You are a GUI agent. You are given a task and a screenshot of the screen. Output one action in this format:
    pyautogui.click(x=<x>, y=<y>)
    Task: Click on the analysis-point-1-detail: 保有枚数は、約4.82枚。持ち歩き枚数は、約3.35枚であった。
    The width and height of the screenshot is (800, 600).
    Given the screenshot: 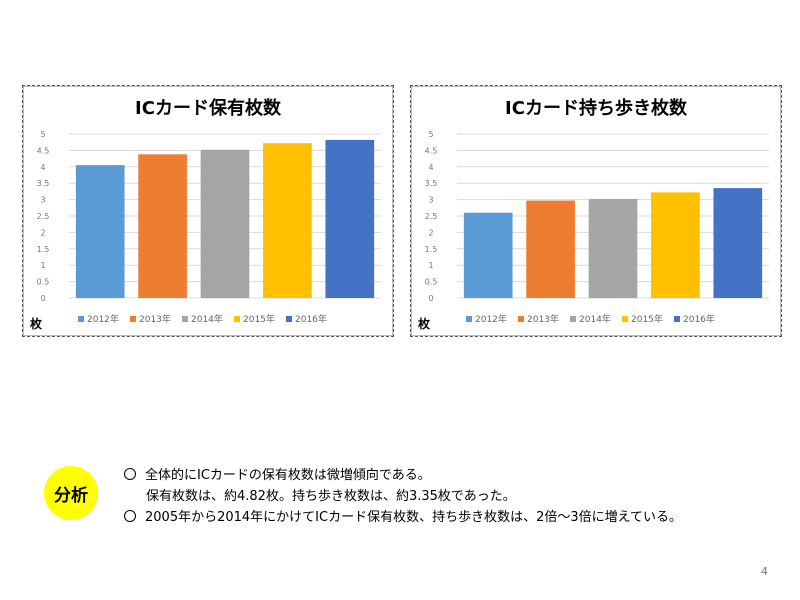 What is the action you would take?
    pyautogui.click(x=403, y=496)
    